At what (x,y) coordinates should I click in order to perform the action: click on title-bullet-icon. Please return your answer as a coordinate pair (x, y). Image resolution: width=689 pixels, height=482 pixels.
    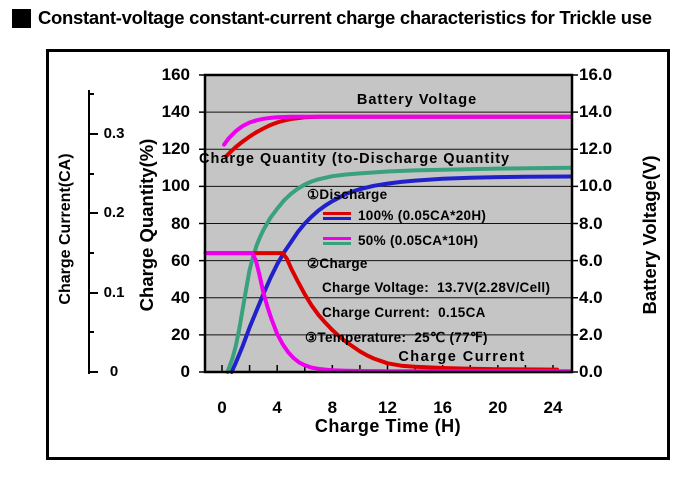
    Looking at the image, I should click on (21, 18).